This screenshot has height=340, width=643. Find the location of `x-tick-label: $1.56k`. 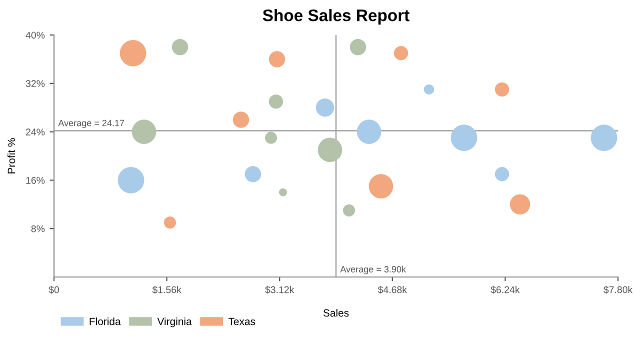

x-tick-label: $1.56k is located at coordinates (167, 290).